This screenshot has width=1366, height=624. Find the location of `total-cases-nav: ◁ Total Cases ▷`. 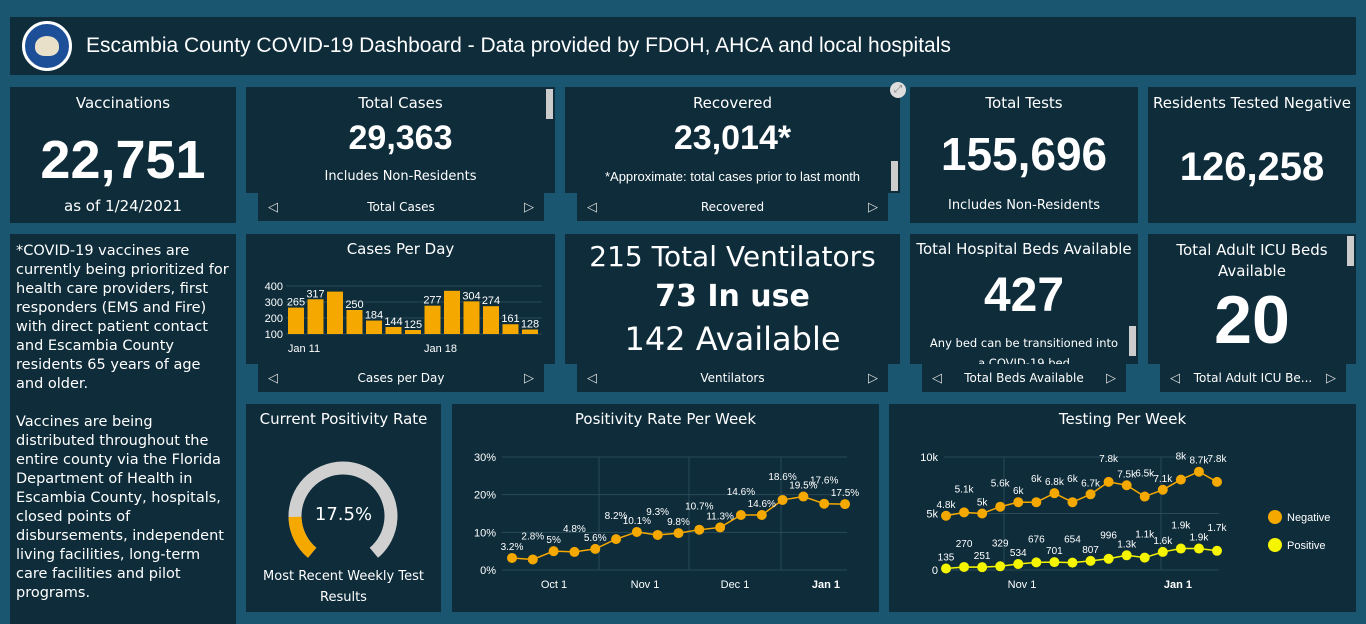

total-cases-nav: ◁ Total Cases ▷ is located at coordinates (401, 207).